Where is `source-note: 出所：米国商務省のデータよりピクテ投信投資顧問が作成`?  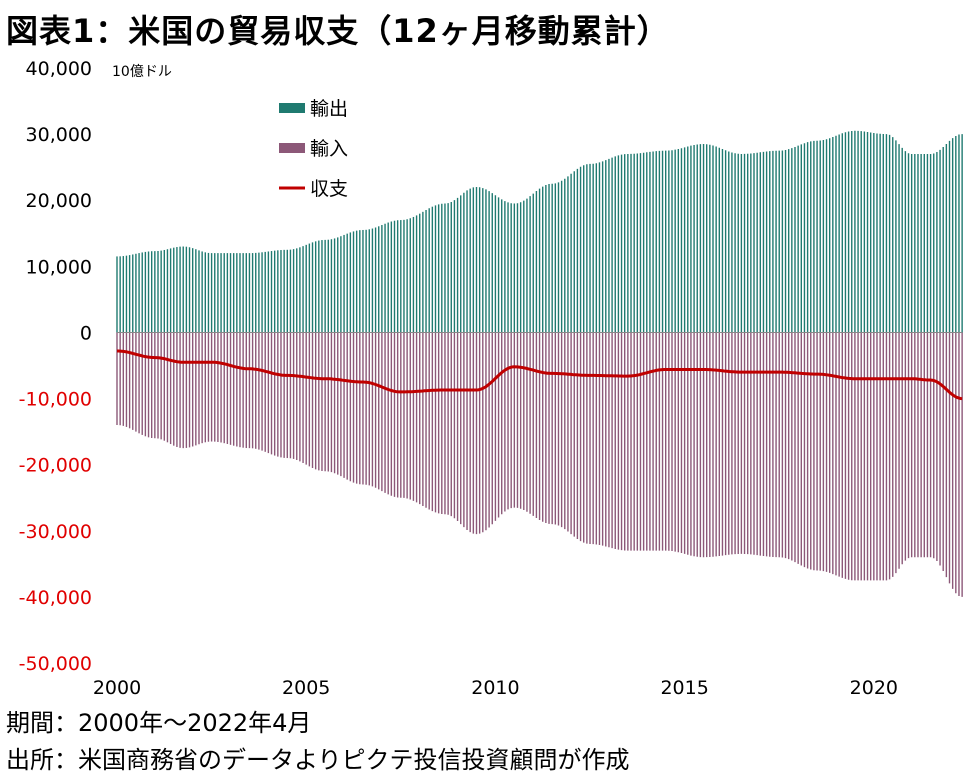 source-note: 出所：米国商務省のデータよりピクテ投信投資顧問が作成 is located at coordinates (318, 760).